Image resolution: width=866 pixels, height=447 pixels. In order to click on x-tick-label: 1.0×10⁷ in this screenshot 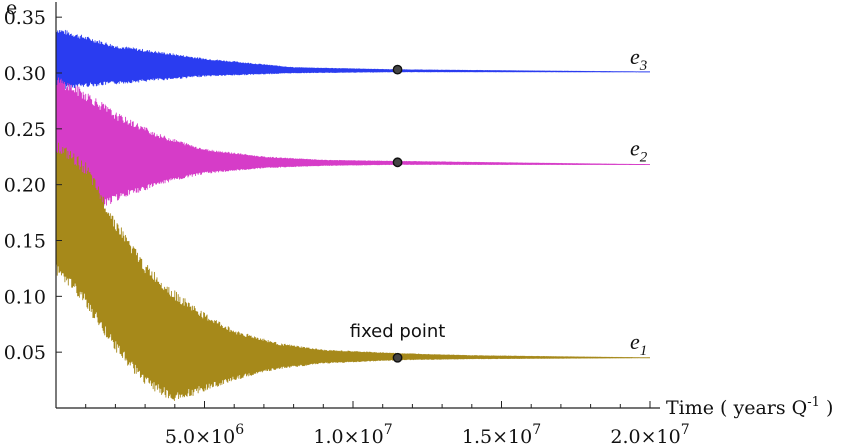, I will do `click(352, 434)`.